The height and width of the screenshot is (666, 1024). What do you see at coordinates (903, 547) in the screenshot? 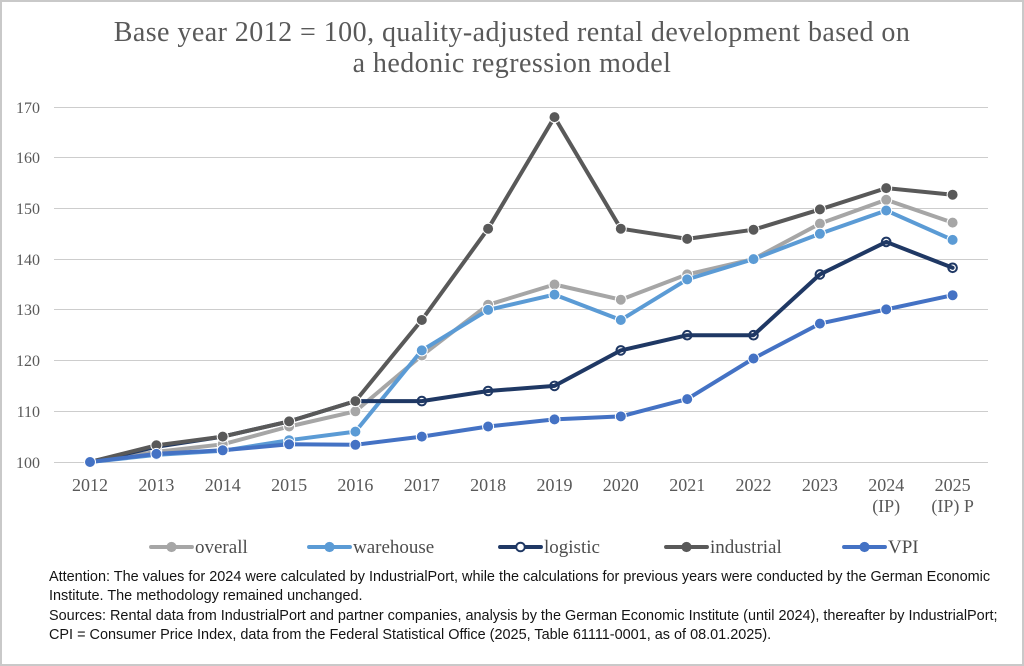
I see `svg-text: VPI` at bounding box center [903, 547].